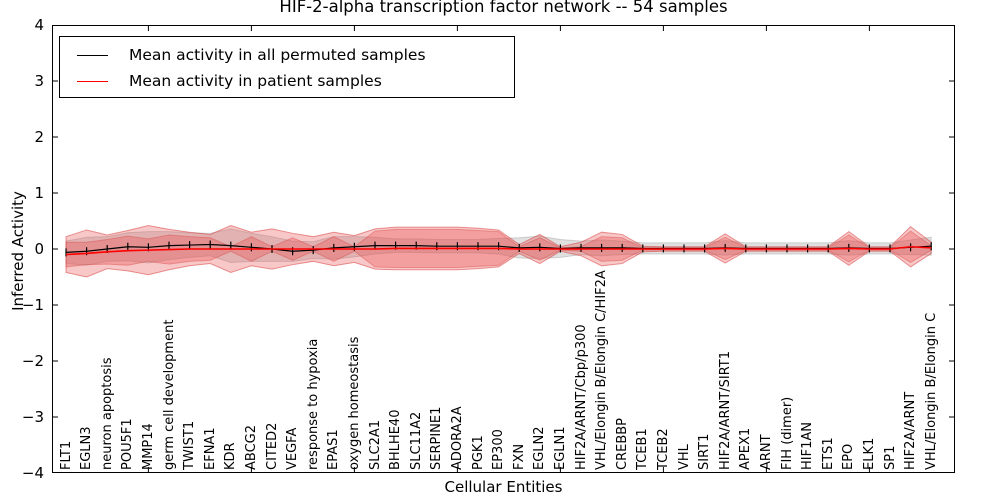  What do you see at coordinates (787, 433) in the screenshot?
I see `x-tick-label: FIH (dimer)` at bounding box center [787, 433].